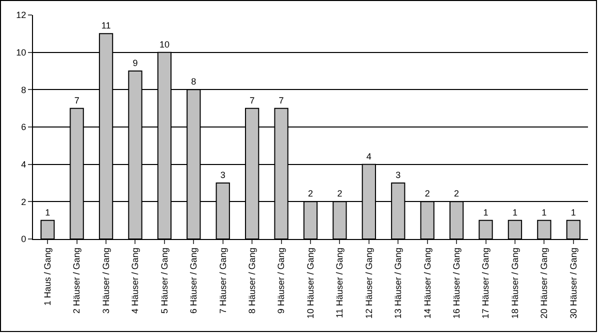 This screenshot has height=334, width=599. What do you see at coordinates (223, 281) in the screenshot?
I see `x-tick-label: 7 Häuser / Gang` at bounding box center [223, 281].